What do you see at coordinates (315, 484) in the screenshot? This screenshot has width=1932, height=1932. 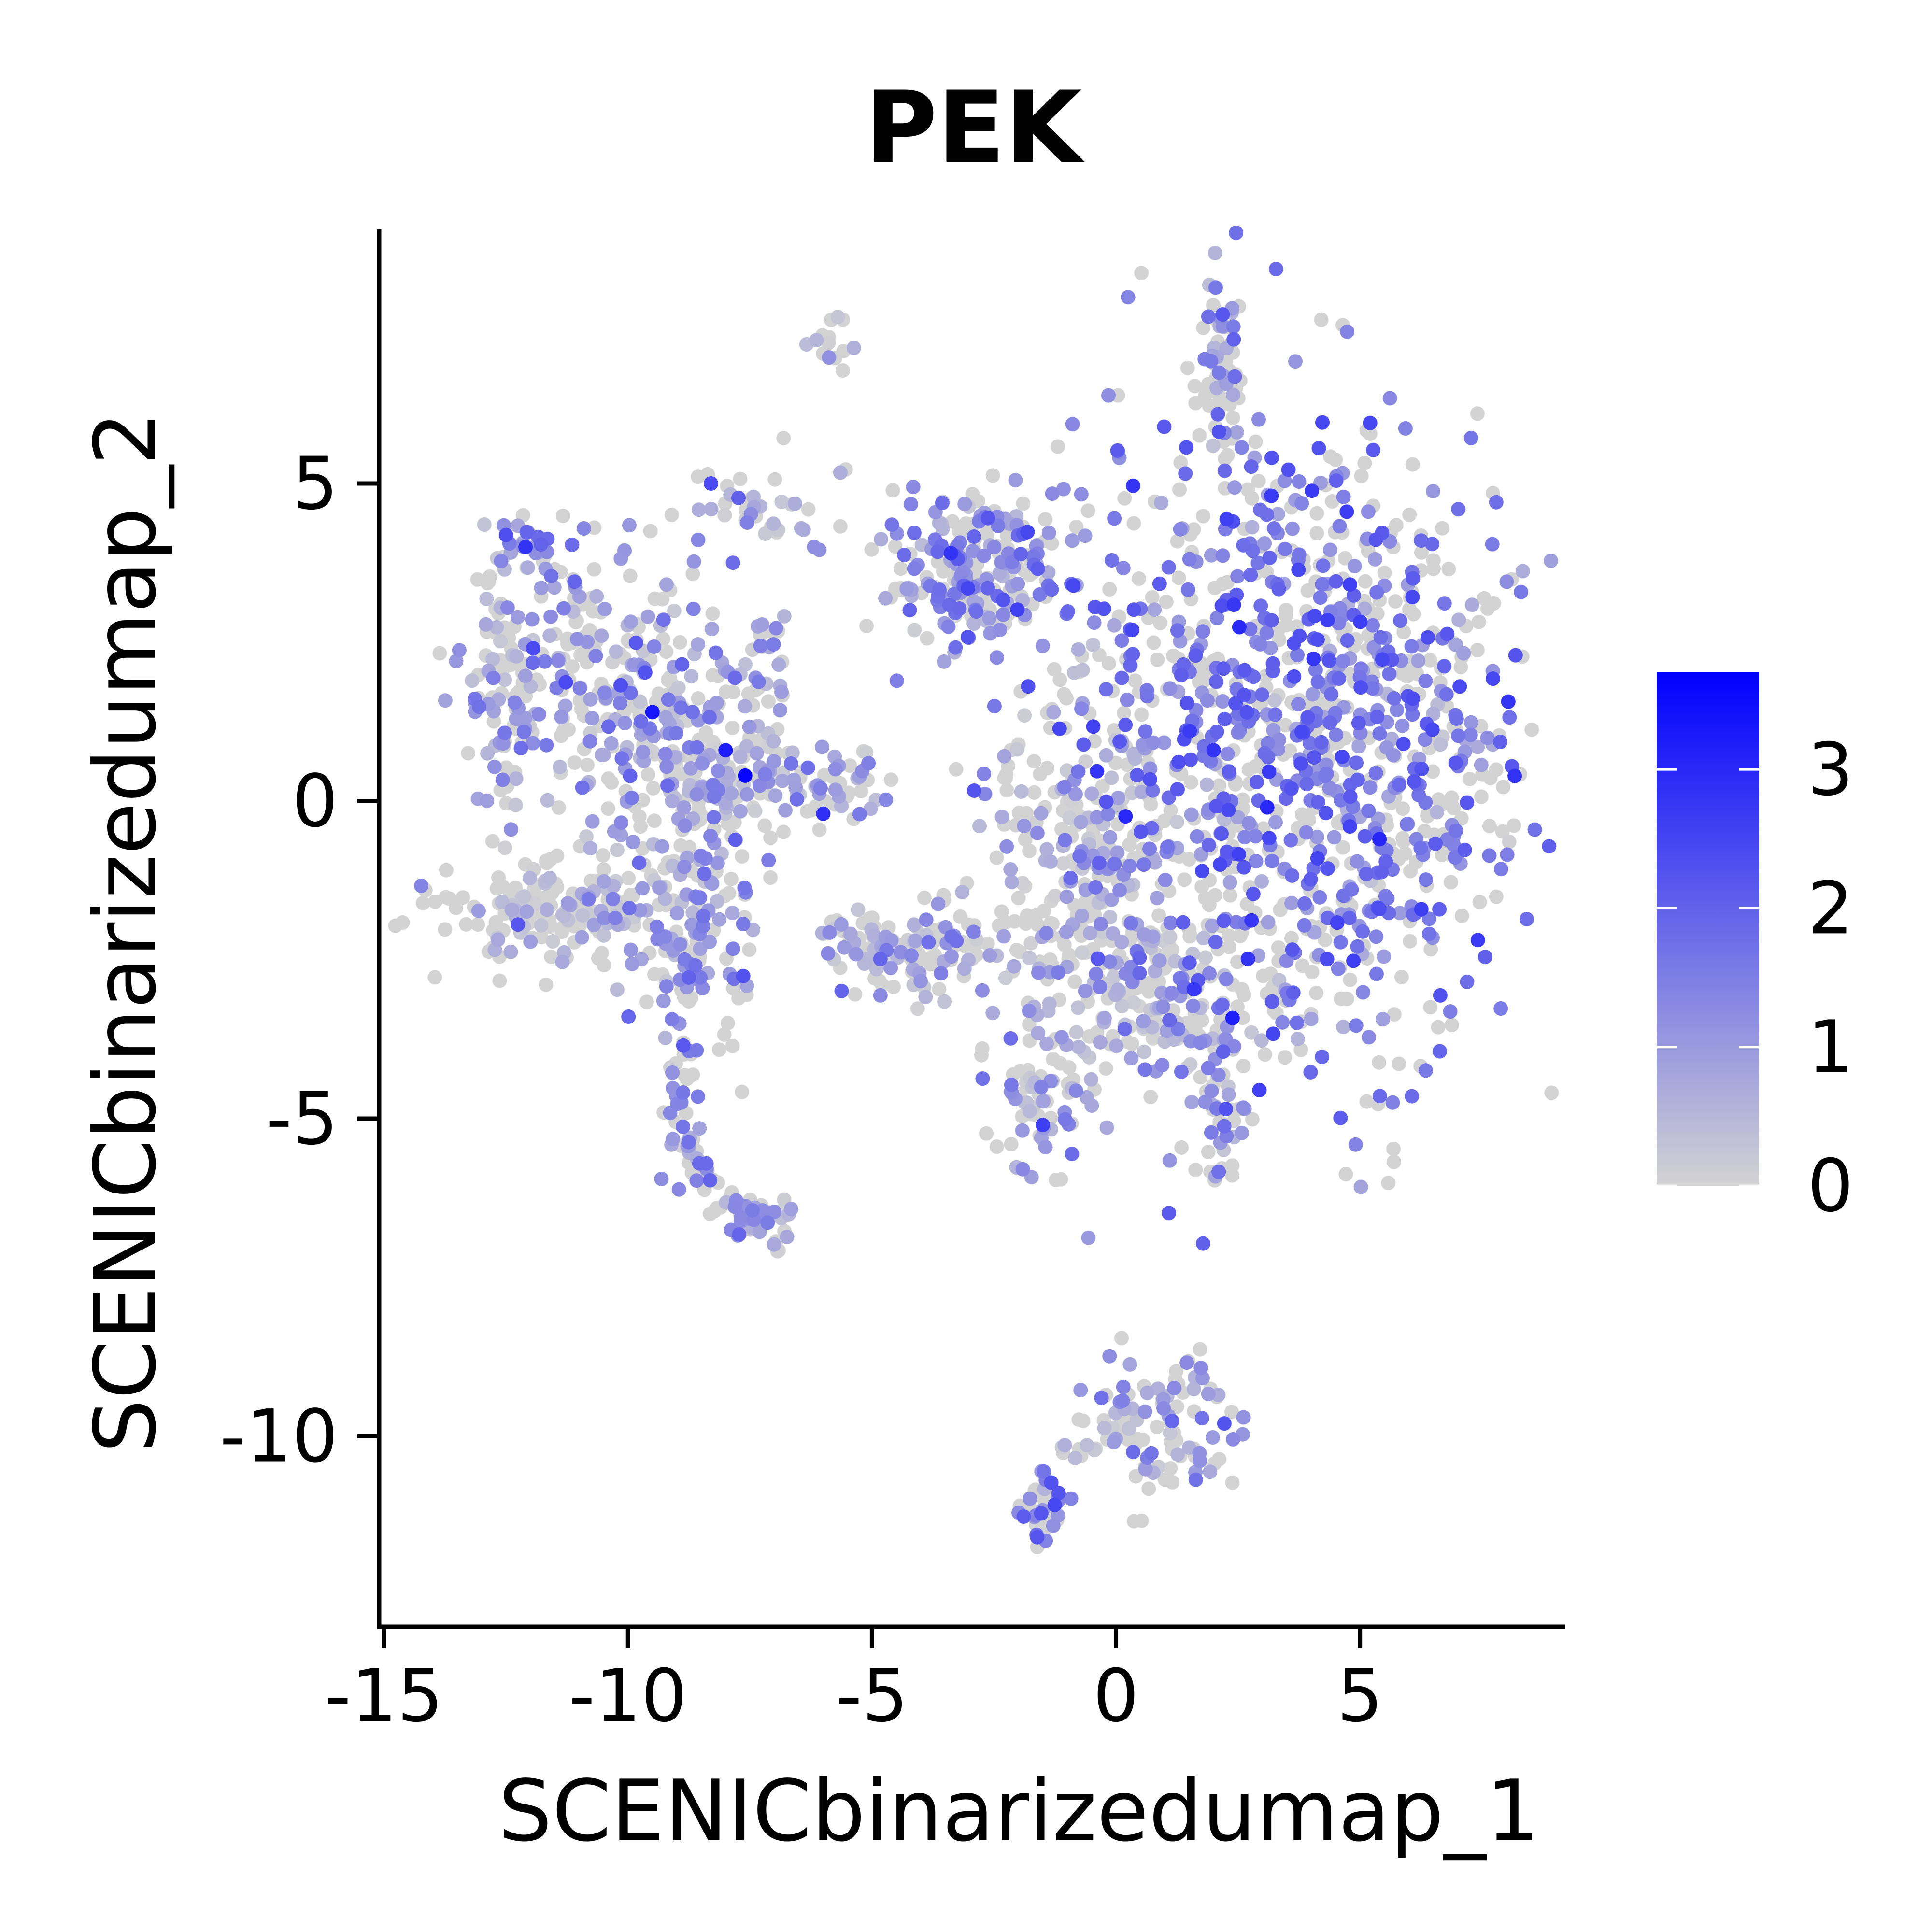 I see `y-tick-label: 5` at bounding box center [315, 484].